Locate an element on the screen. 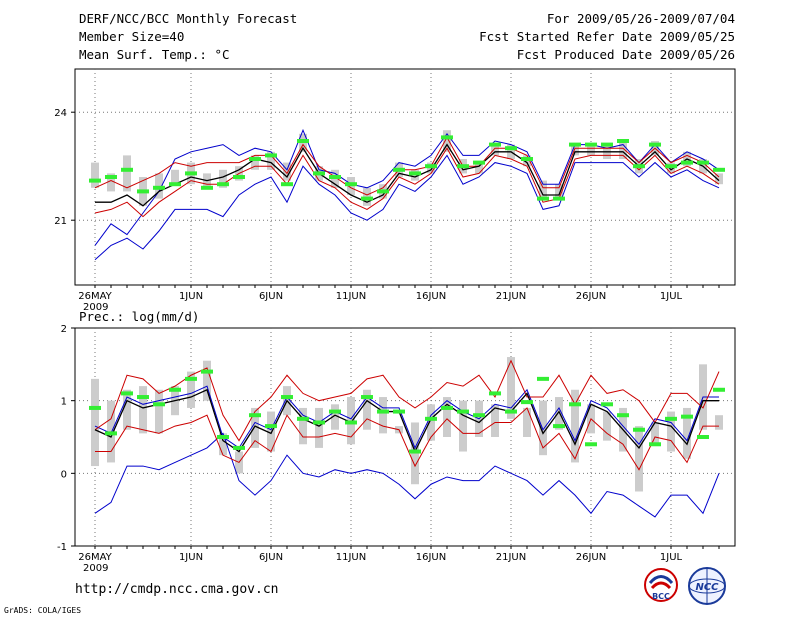 The height and width of the screenshot is (618, 800). prec-series-mean-line is located at coordinates (406, 421).